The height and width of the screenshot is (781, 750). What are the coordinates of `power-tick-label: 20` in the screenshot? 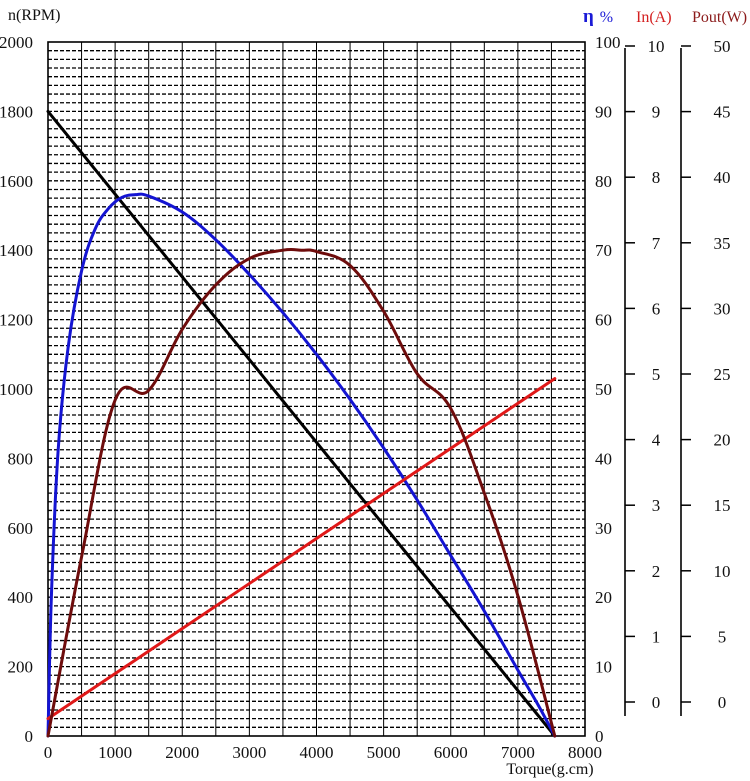 It's located at (722, 440).